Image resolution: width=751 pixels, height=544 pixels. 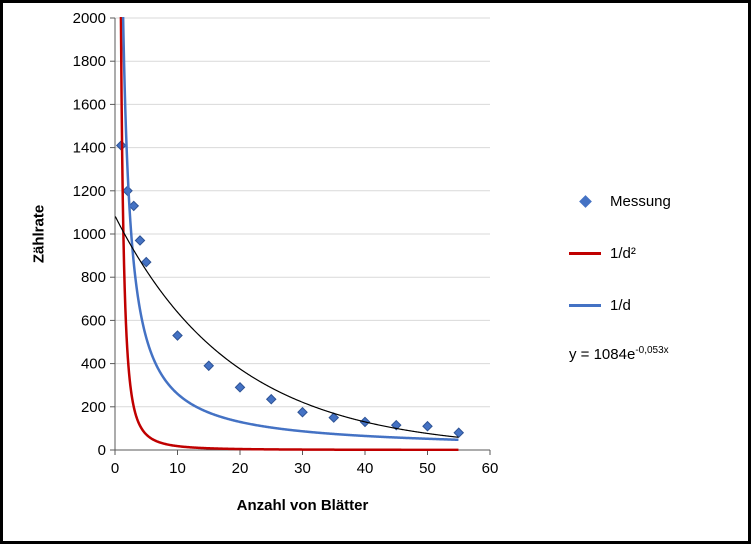 I want to click on equation-base: y = 1084e, so click(x=602, y=354).